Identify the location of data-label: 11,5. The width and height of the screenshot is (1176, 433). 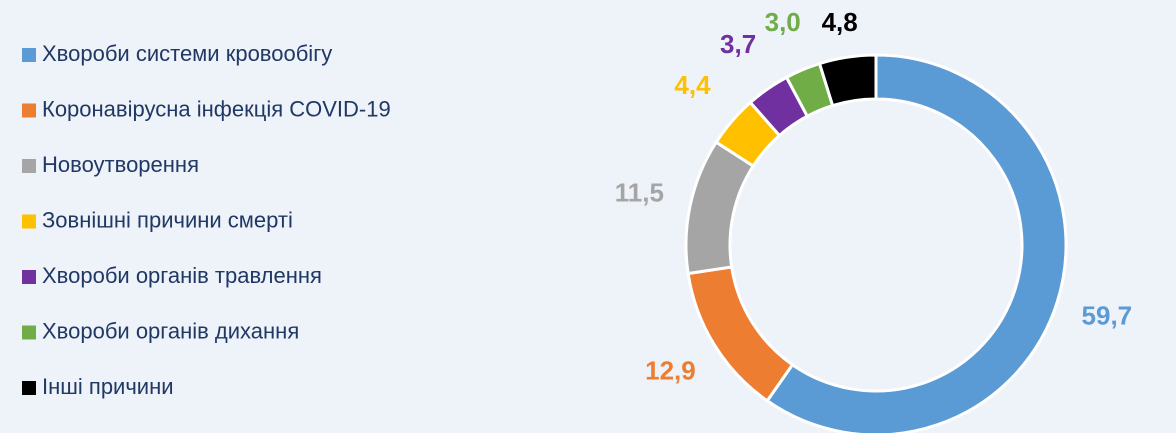
(639, 192).